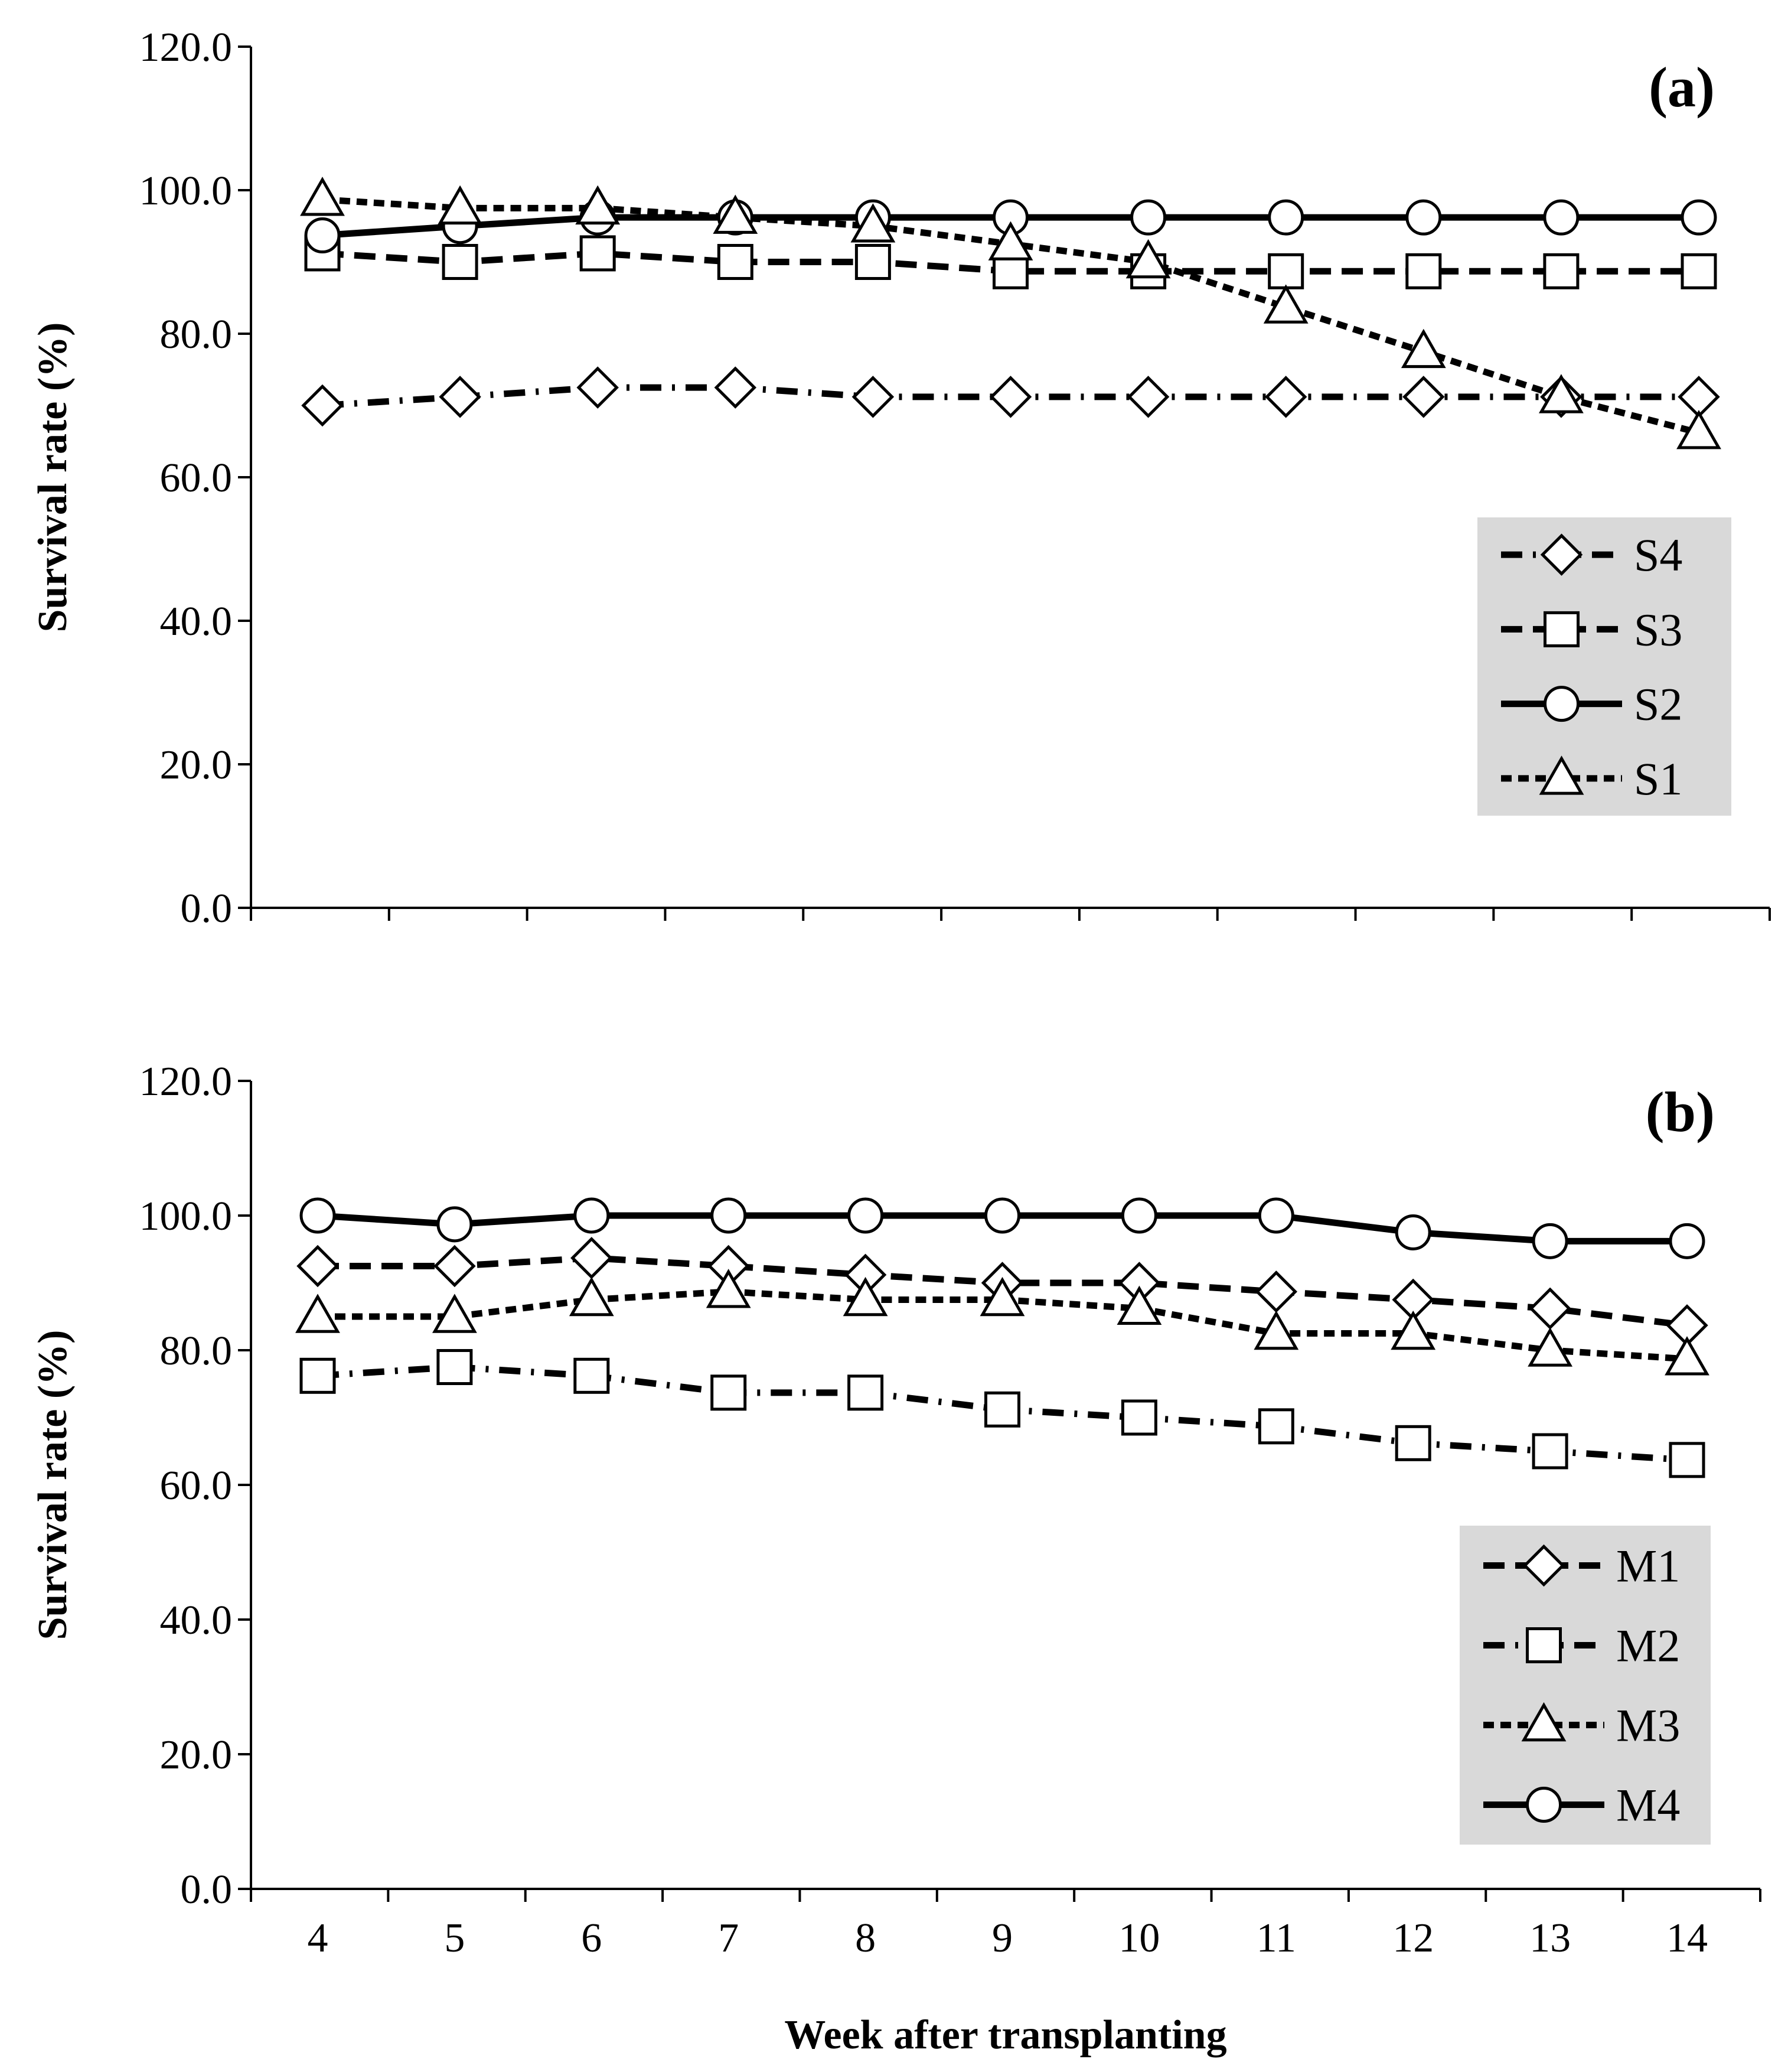 The width and height of the screenshot is (1788, 2072). Describe the element at coordinates (53, 1485) in the screenshot. I see `y-axis-title: Survival rate (%)` at that location.